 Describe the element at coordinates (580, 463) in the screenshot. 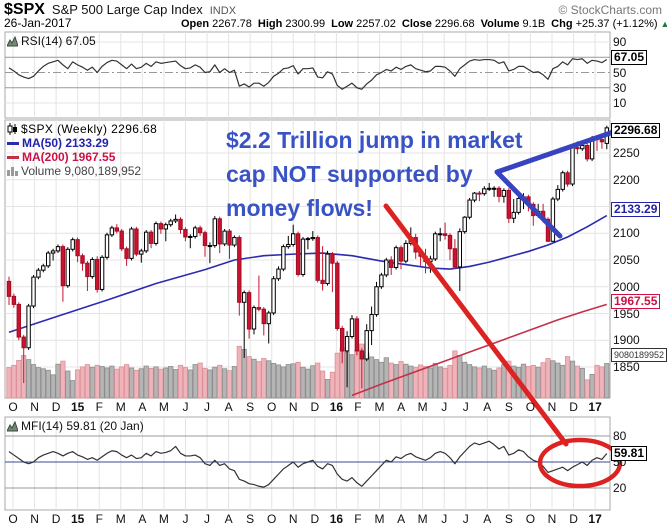

I see `red-ellipse-annotation` at that location.